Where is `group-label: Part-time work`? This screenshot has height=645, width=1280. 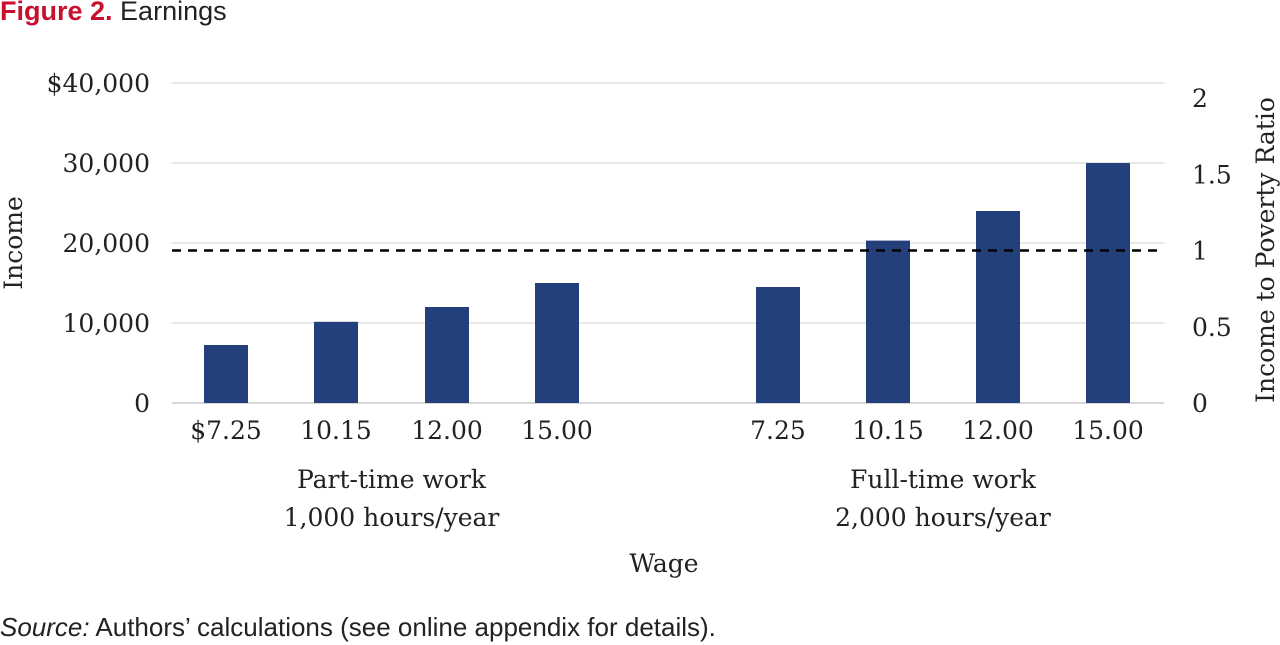 group-label: Part-time work is located at coordinates (392, 479).